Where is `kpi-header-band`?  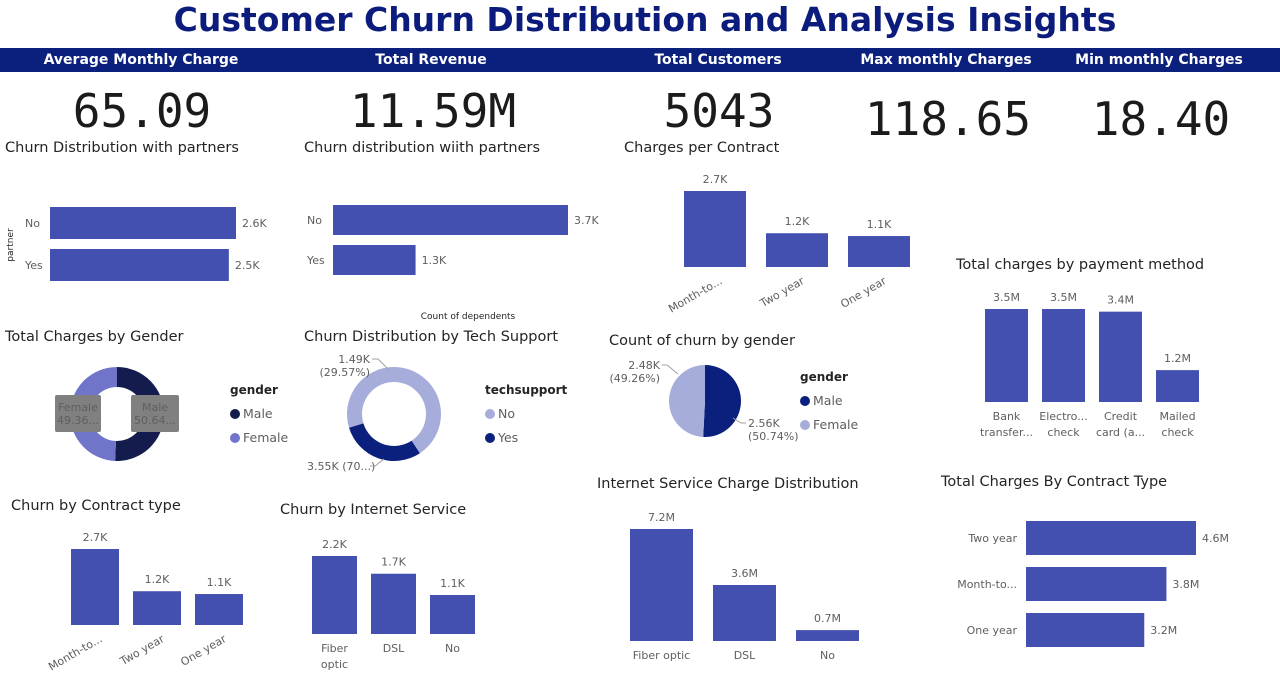
kpi-header-band is located at coordinates (640, 60).